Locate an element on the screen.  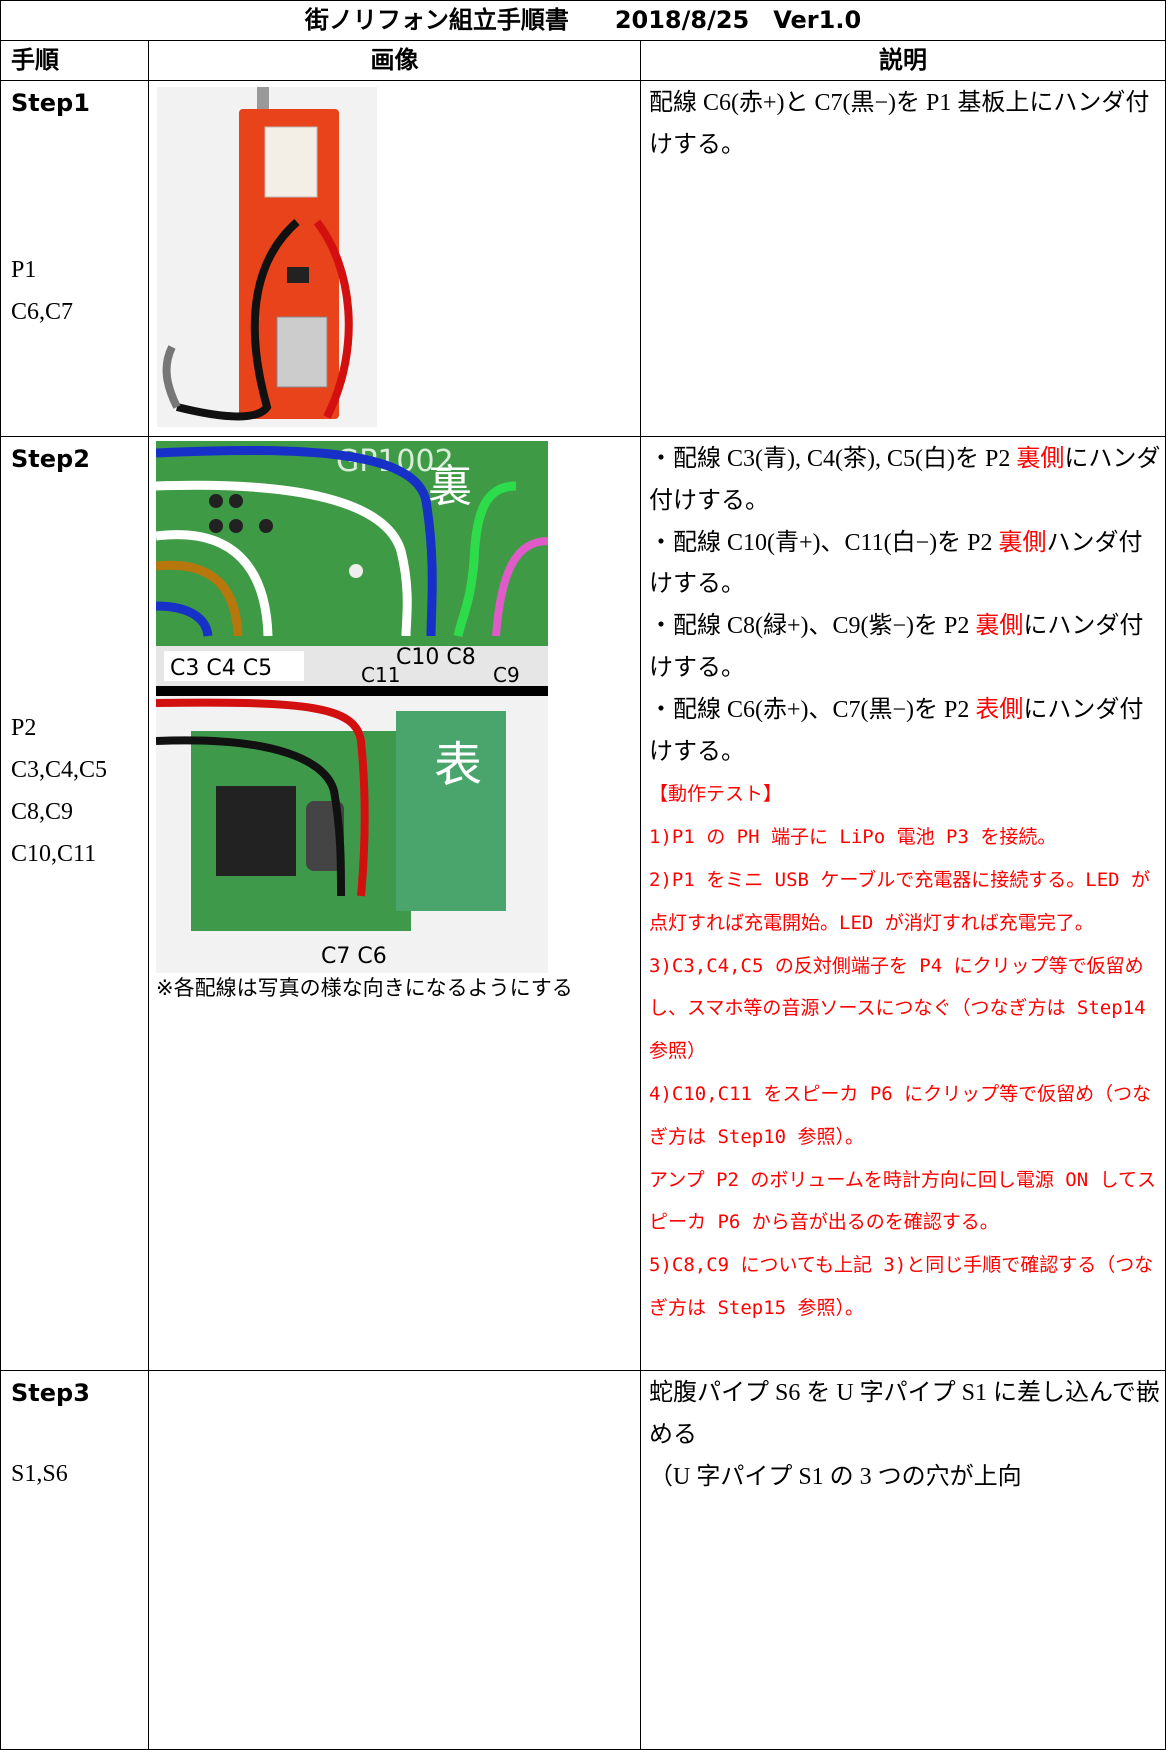
column-header: 説明 is located at coordinates (903, 60).